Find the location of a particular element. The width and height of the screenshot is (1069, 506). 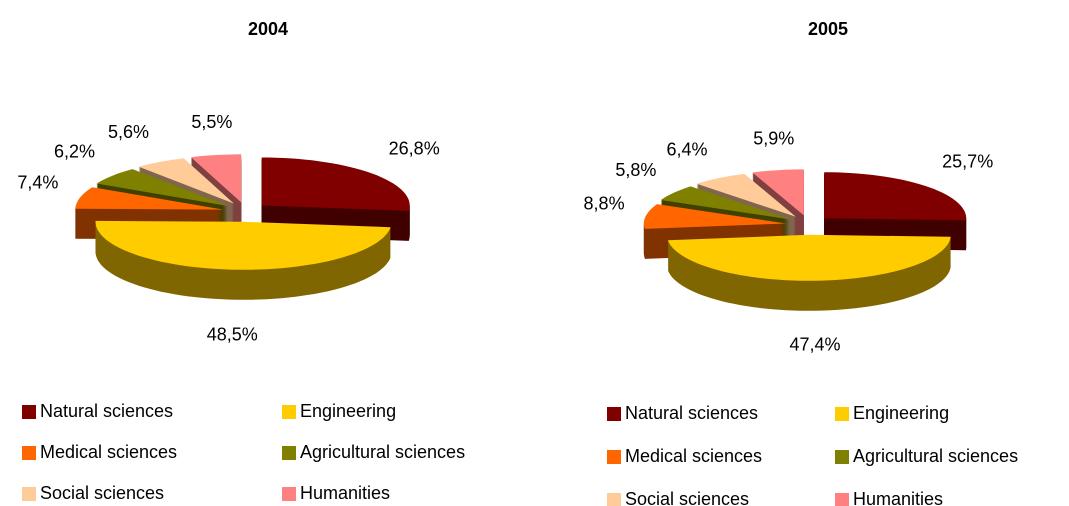

data-label: 47,4% is located at coordinates (814, 344).